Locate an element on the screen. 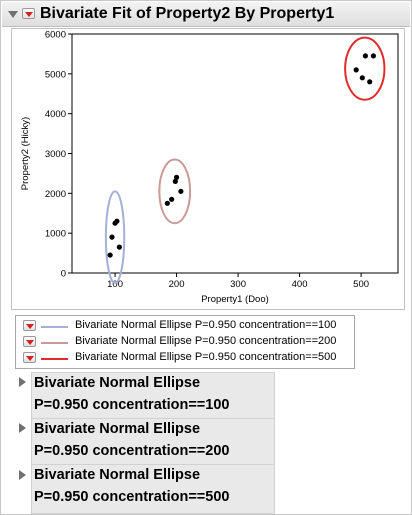 The height and width of the screenshot is (515, 412). y-tick-label: 4000 is located at coordinates (55, 114).